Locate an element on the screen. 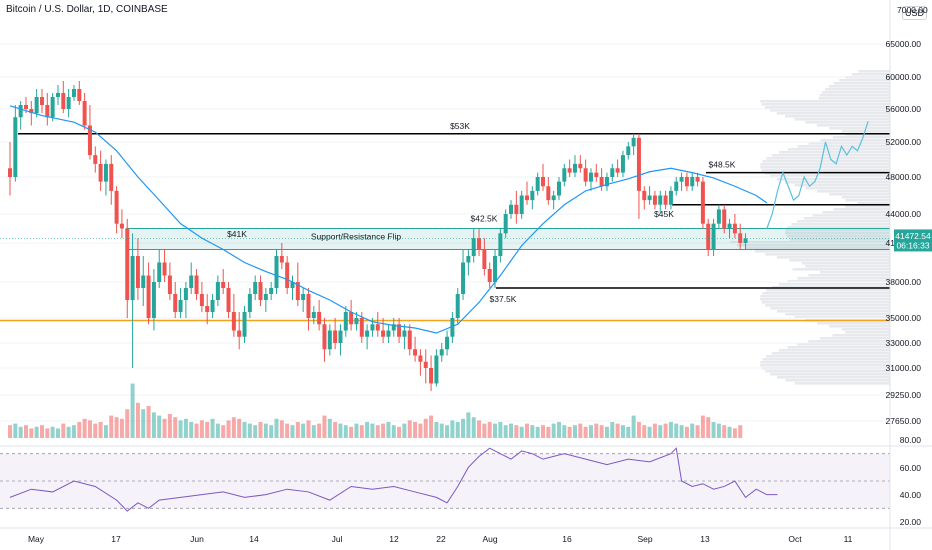 This screenshot has height=550, width=932. zone-fill is located at coordinates (508, 239).